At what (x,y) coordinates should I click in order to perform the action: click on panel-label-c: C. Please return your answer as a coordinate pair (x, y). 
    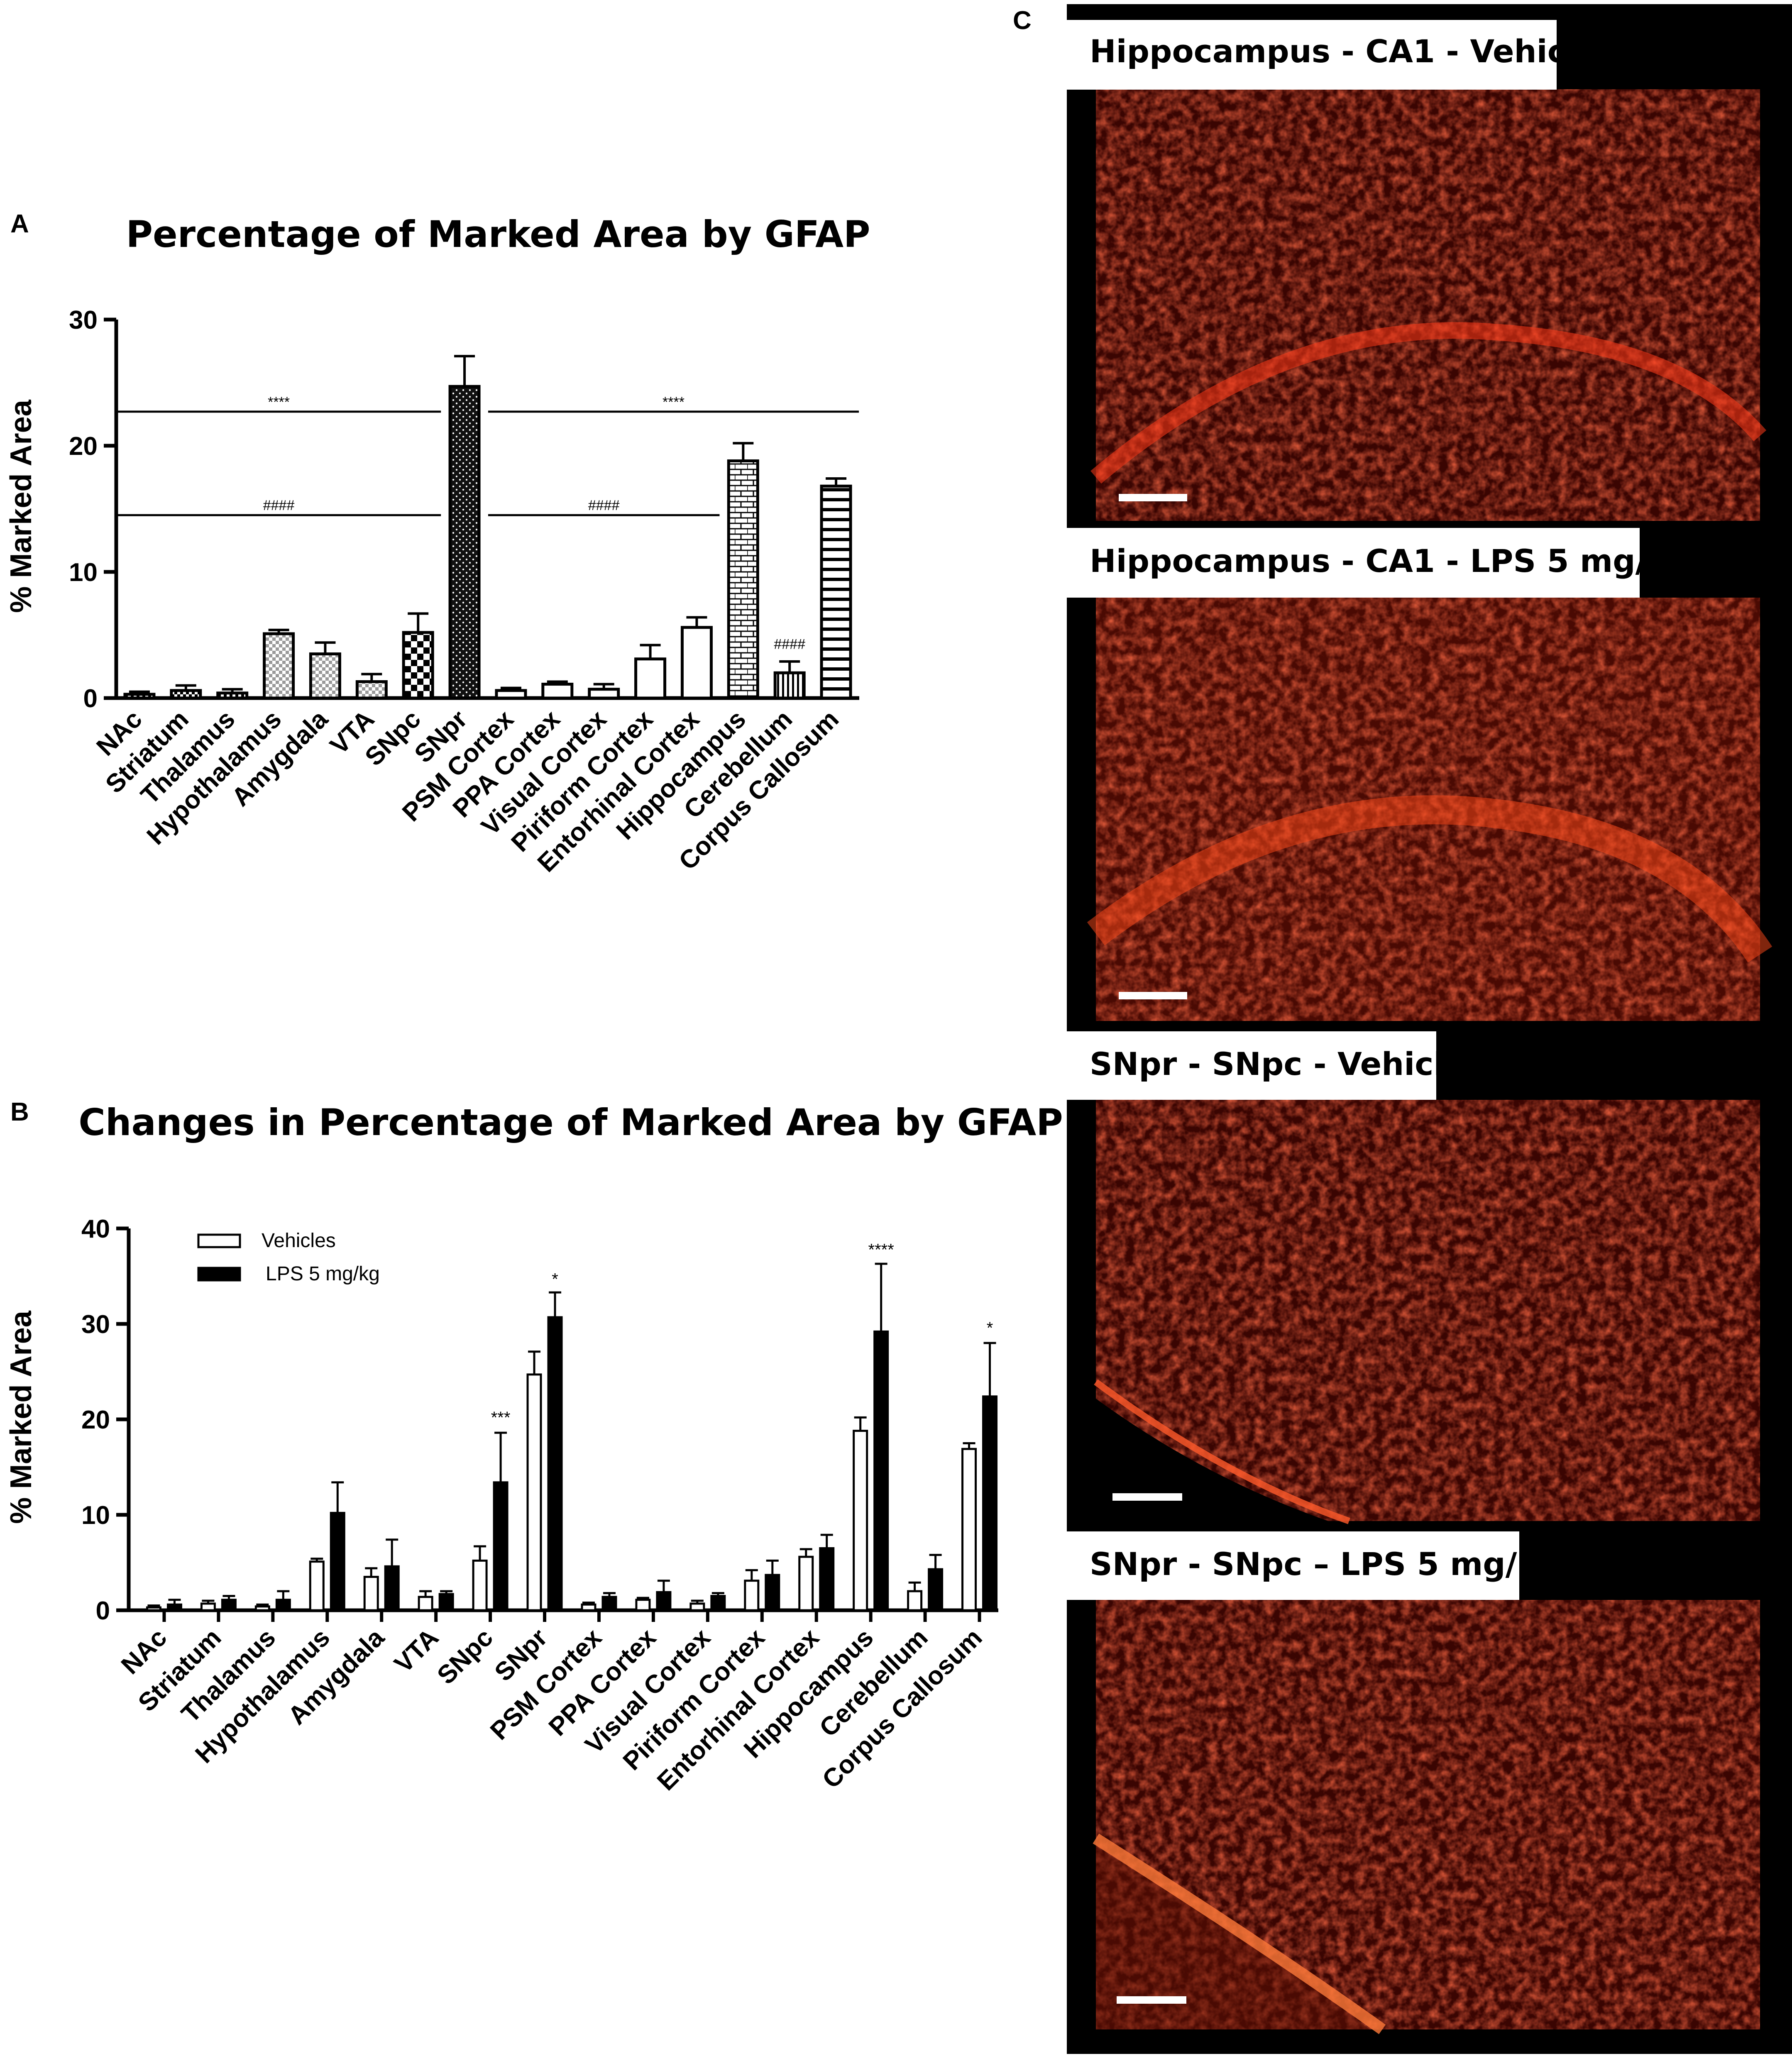
    Looking at the image, I should click on (1022, 20).